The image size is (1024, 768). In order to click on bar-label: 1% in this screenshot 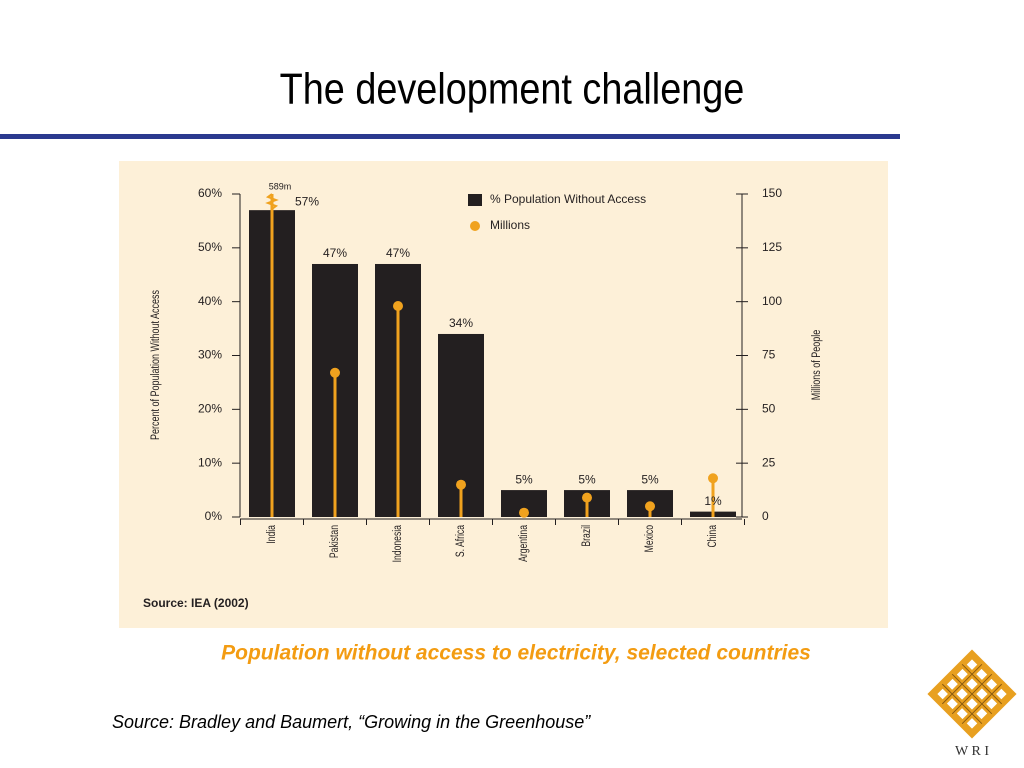, I will do `click(713, 501)`.